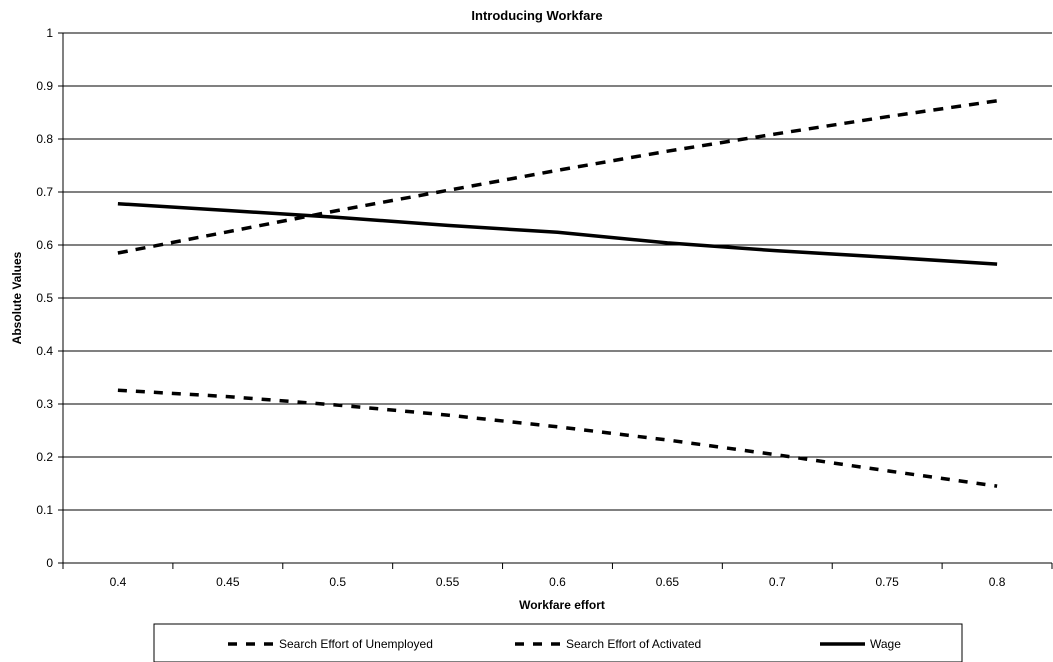 Image resolution: width=1053 pixels, height=662 pixels. What do you see at coordinates (49, 33) in the screenshot?
I see `y-tick-label: 1` at bounding box center [49, 33].